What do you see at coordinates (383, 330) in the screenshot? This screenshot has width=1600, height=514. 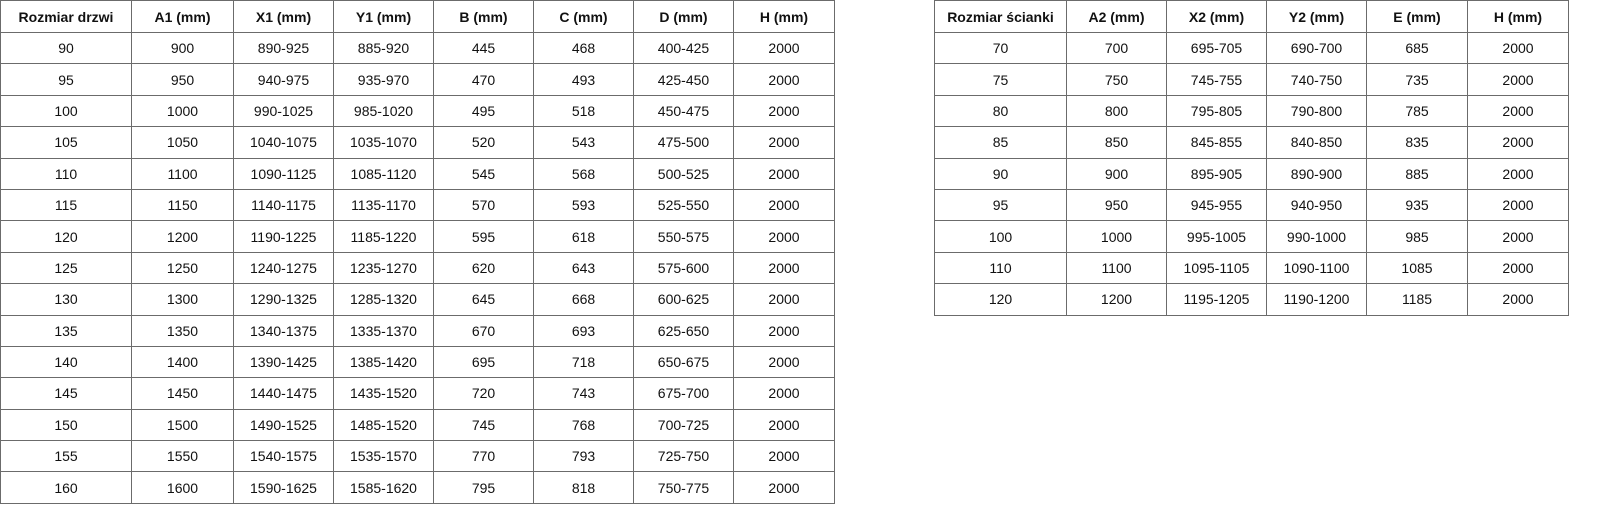 I see `table-cell: 1335-1370` at bounding box center [383, 330].